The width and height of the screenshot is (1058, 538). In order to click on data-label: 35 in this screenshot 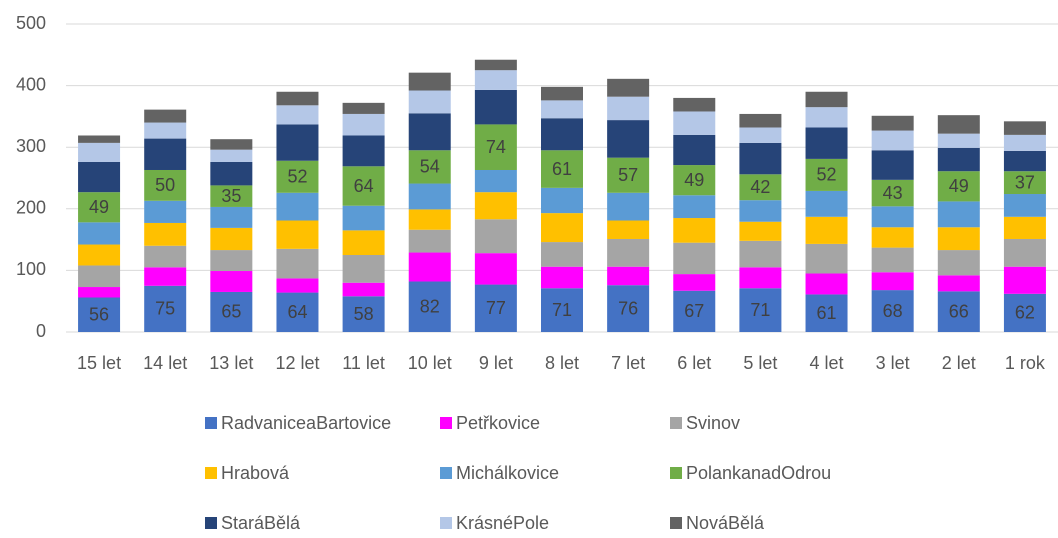, I will do `click(231, 196)`.